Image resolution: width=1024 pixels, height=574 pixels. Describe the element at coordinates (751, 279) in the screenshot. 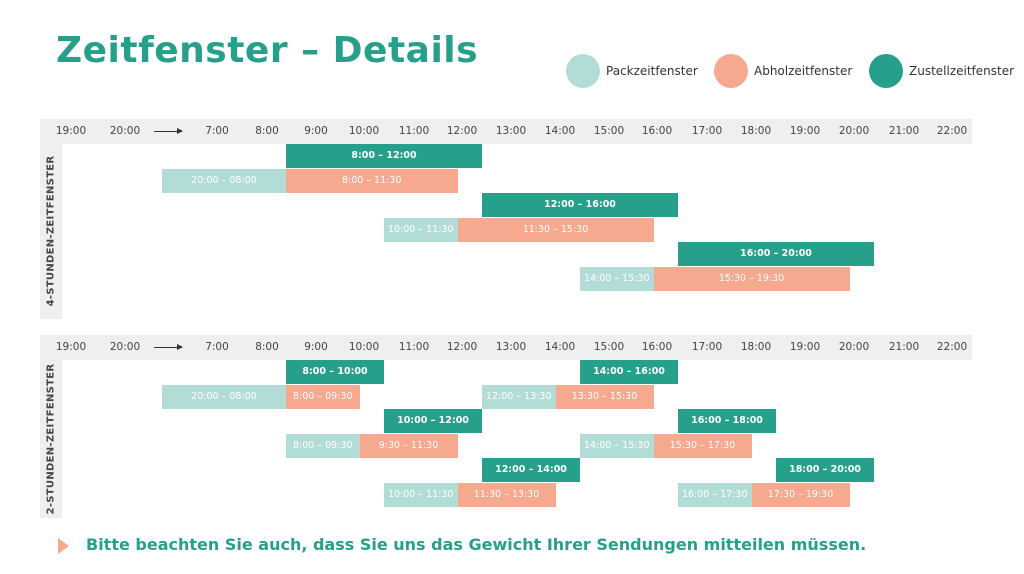

I see `timeslot-bar-abhol: 15:30 – 19:30` at that location.